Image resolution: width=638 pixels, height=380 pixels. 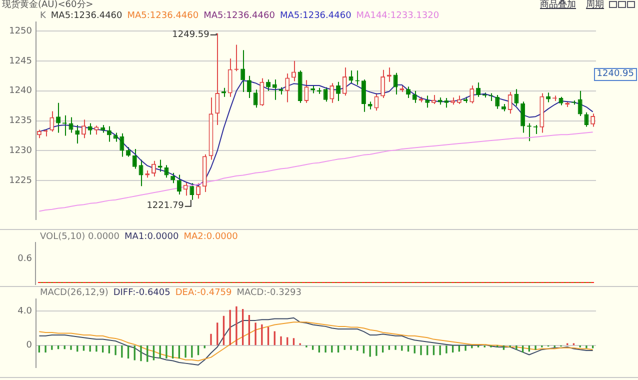 What do you see at coordinates (20, 31) in the screenshot?
I see `y-tick-label: 1250` at bounding box center [20, 31].